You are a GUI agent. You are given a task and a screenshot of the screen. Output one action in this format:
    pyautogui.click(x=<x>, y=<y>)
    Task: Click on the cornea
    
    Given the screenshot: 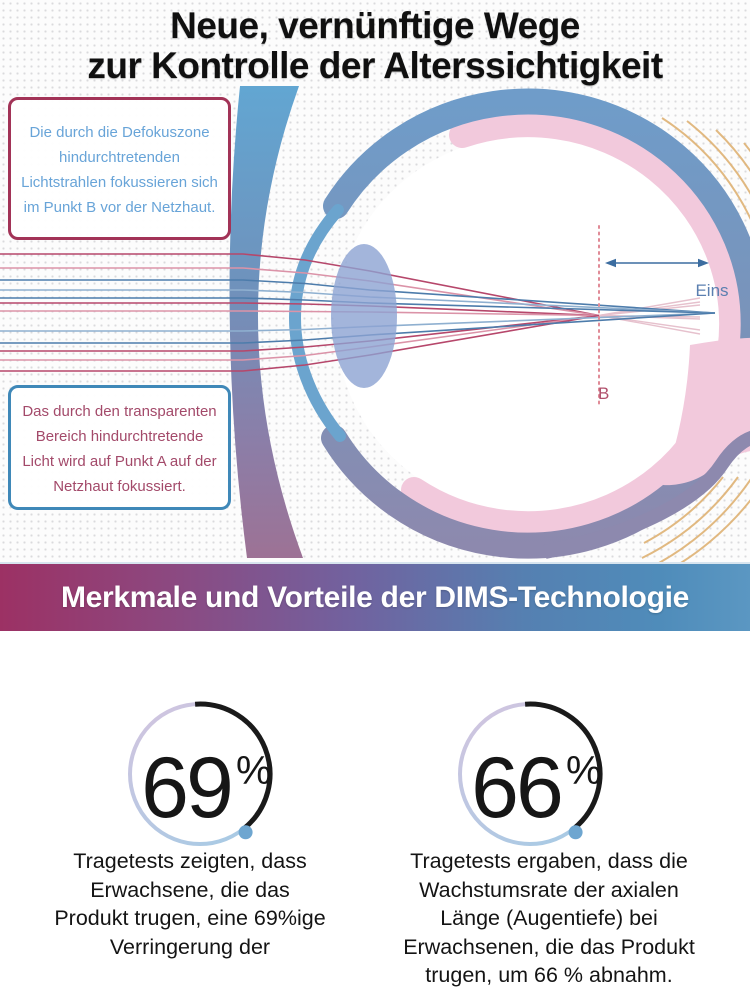 What is the action you would take?
    pyautogui.click(x=317, y=323)
    